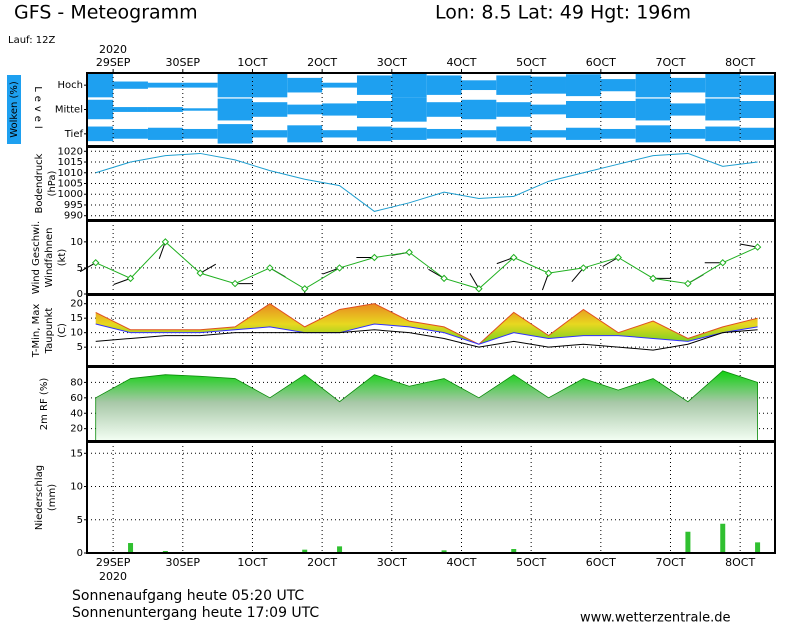  What do you see at coordinates (655, 618) in the screenshot?
I see `source: www.wetterzentrale.de` at bounding box center [655, 618].